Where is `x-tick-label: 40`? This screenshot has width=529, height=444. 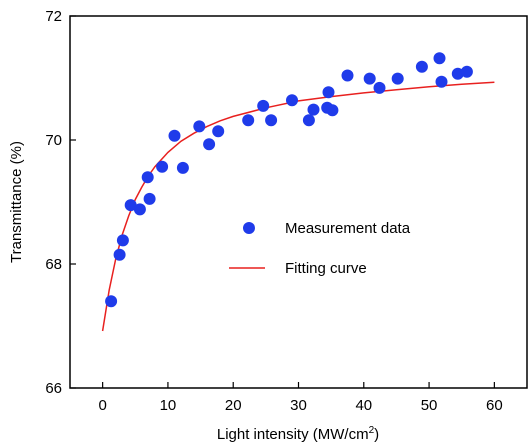 x-tick-label: 40 is located at coordinates (363, 405).